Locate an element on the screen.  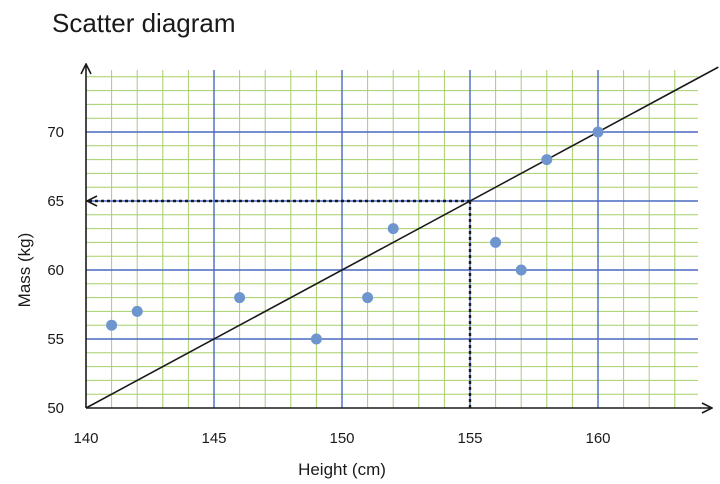
y-axis-label: Mass (kg) is located at coordinates (24, 270).